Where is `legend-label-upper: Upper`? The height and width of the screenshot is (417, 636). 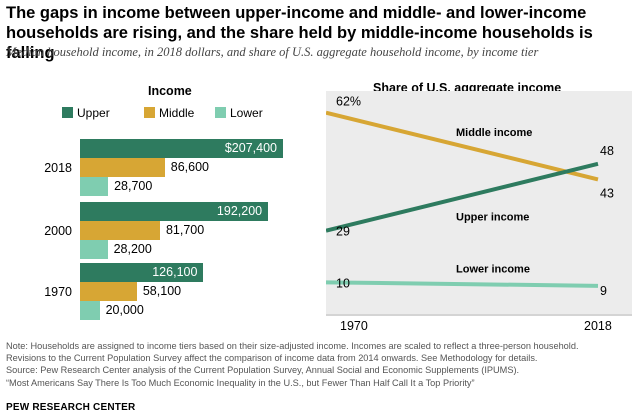 legend-label-upper: Upper is located at coordinates (93, 113).